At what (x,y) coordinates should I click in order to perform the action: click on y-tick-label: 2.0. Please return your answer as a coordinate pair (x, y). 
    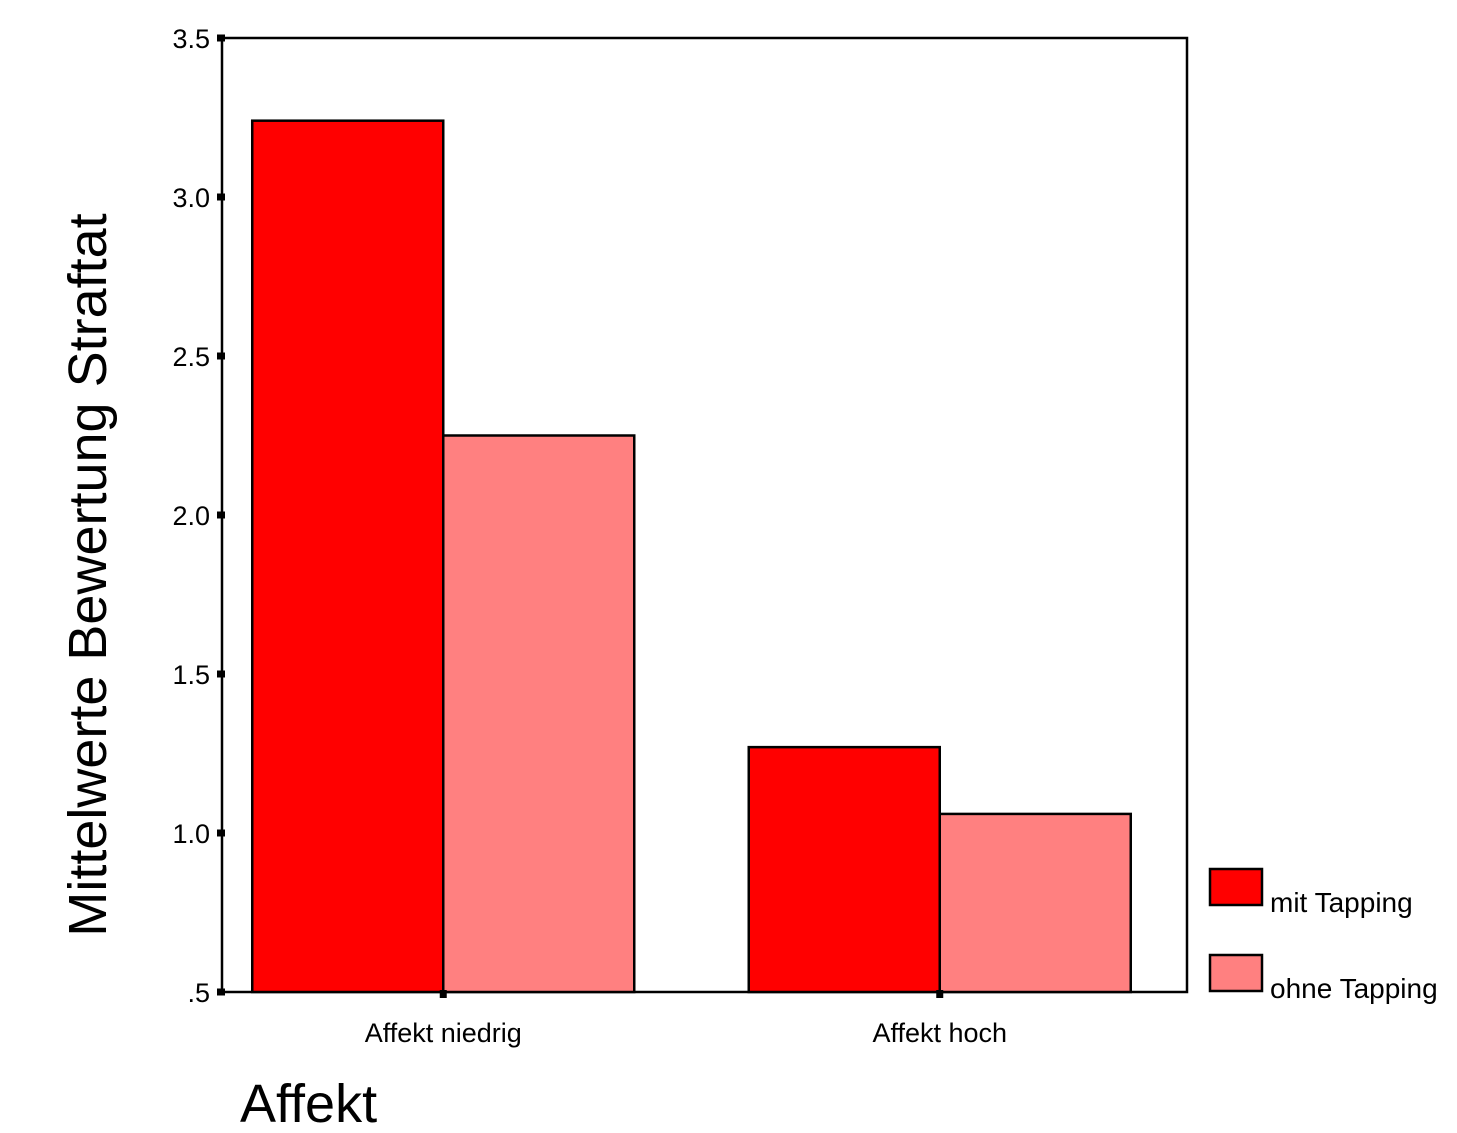
    Looking at the image, I should click on (191, 516).